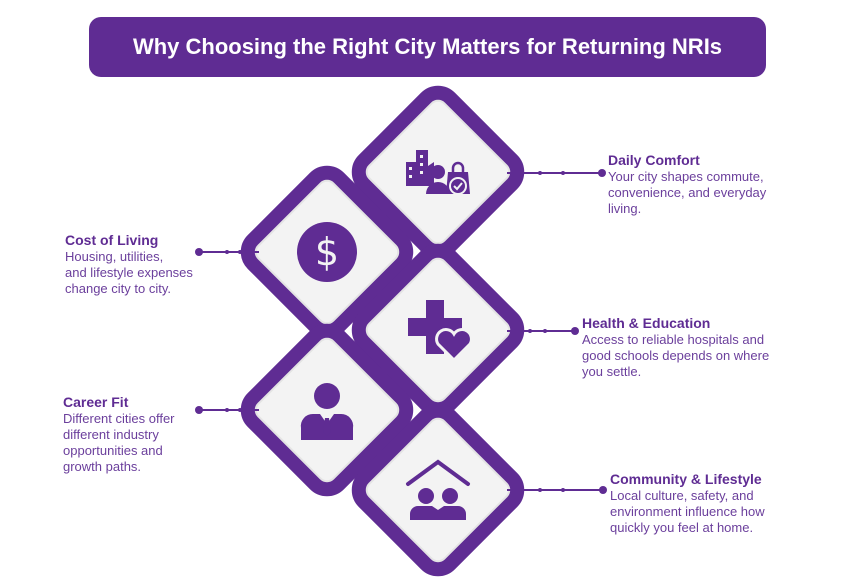 The height and width of the screenshot is (586, 855). I want to click on medical-cross-heart-icon, so click(440, 331).